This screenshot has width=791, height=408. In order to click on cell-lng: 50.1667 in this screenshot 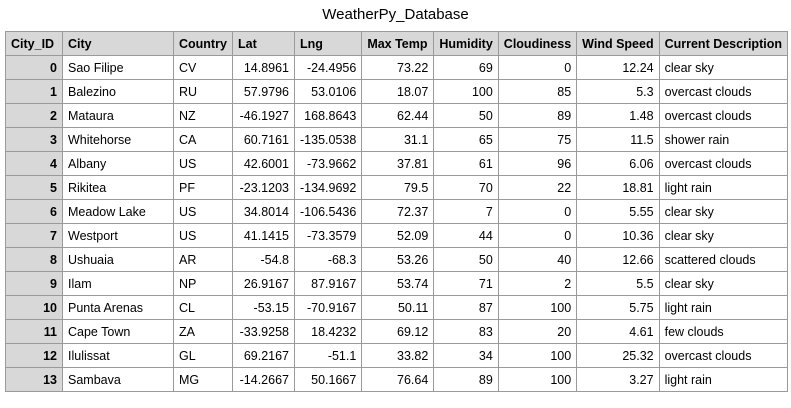, I will do `click(328, 379)`.